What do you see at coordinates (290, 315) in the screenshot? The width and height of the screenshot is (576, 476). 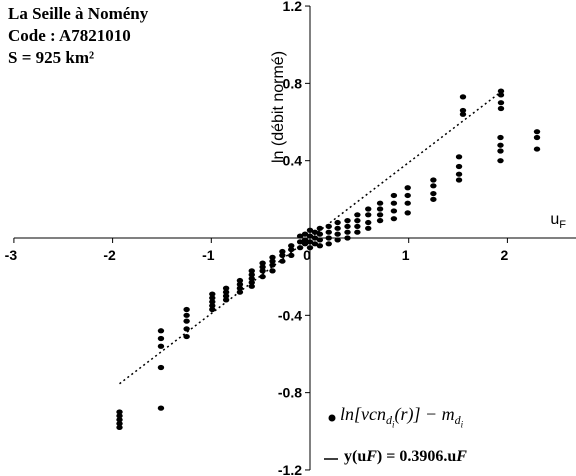 I see `y-tick-label: -0.4` at bounding box center [290, 315].